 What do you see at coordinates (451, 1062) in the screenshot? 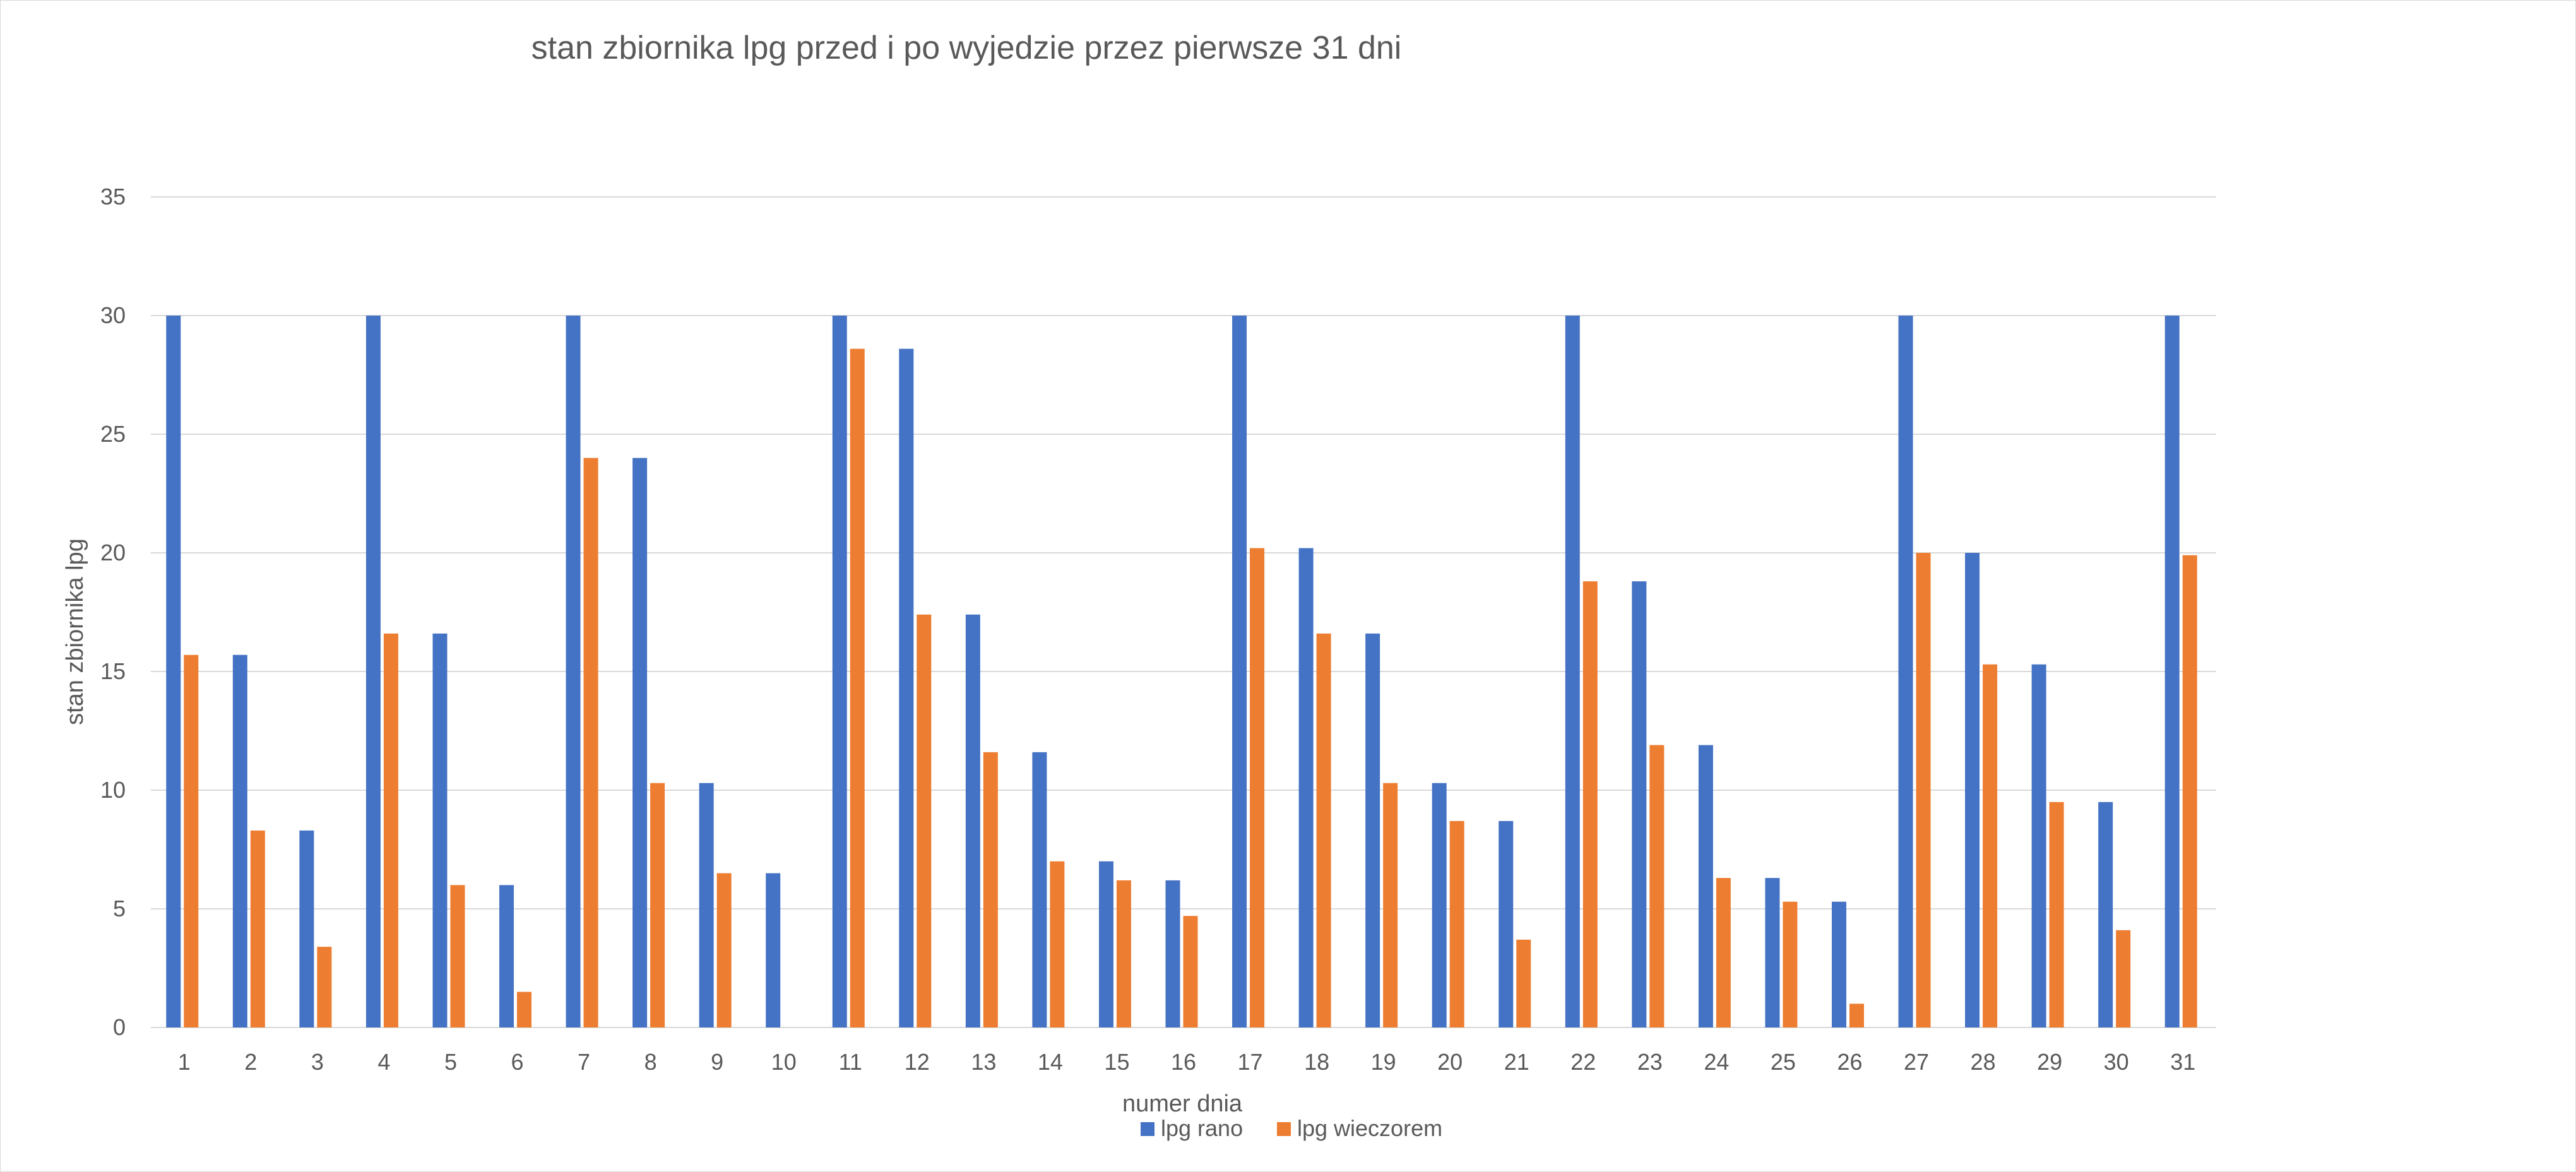
I see `x-tick-label: 5` at bounding box center [451, 1062].